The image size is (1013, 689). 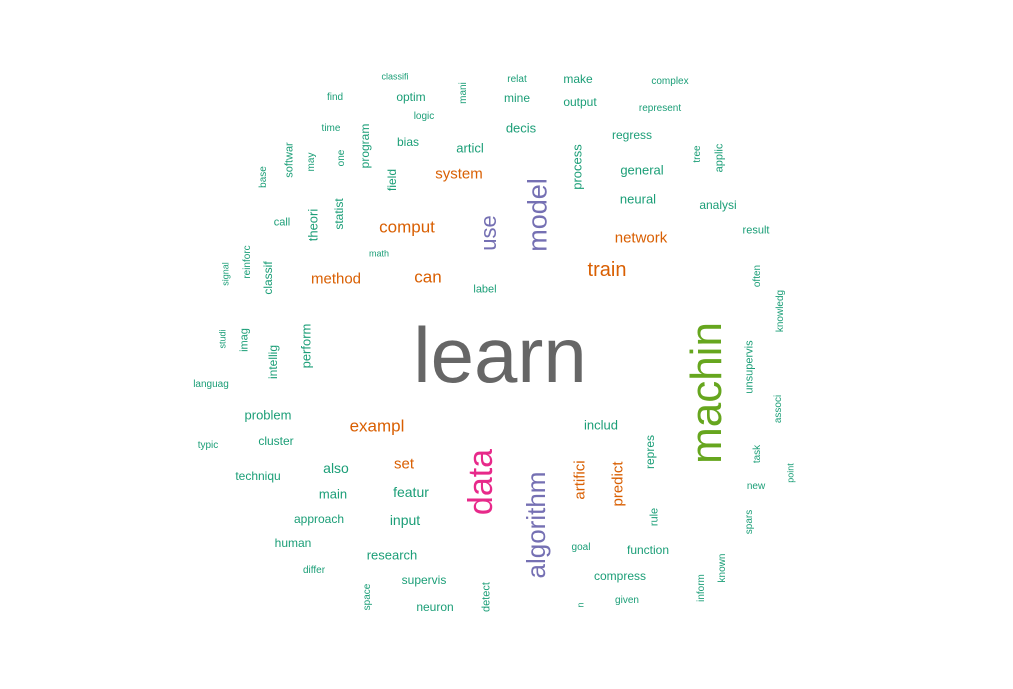 I want to click on word-tree: tree, so click(x=697, y=154).